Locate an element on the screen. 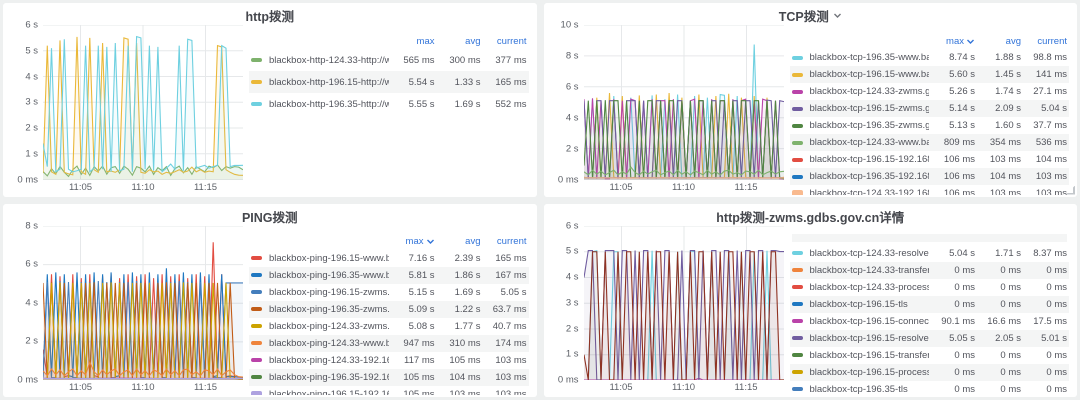 The height and width of the screenshot is (400, 1080). series-label: blackbox-tcp-196.35-www.baidu.com:80 is located at coordinates (869, 57).